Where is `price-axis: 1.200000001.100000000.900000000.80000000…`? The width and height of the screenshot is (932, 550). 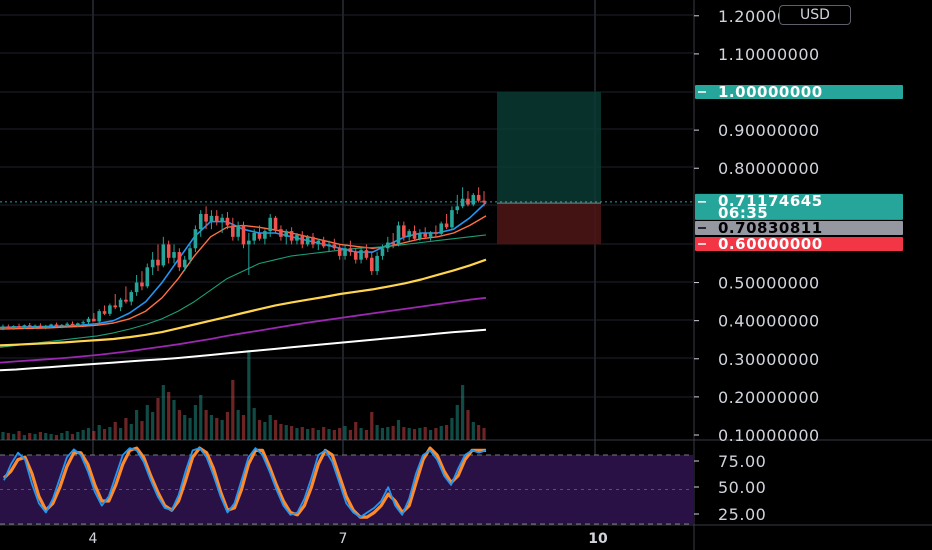 price-axis: 1.200000001.100000000.900000000.80000000… is located at coordinates (757, 226).